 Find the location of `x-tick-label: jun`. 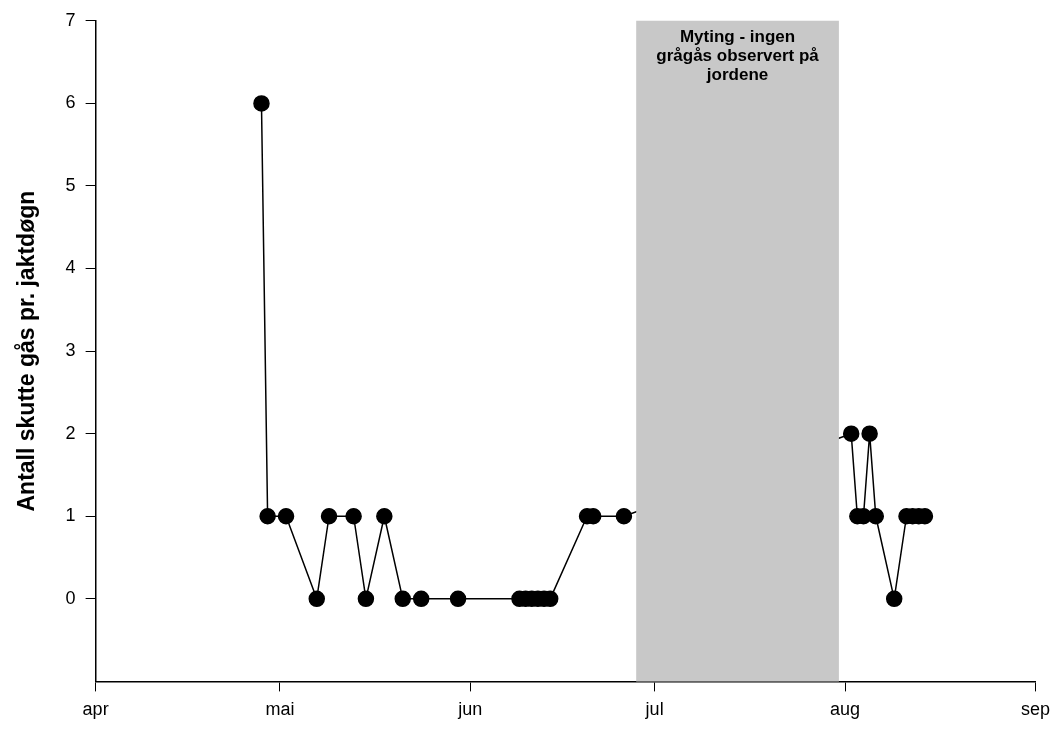

x-tick-label: jun is located at coordinates (470, 709).